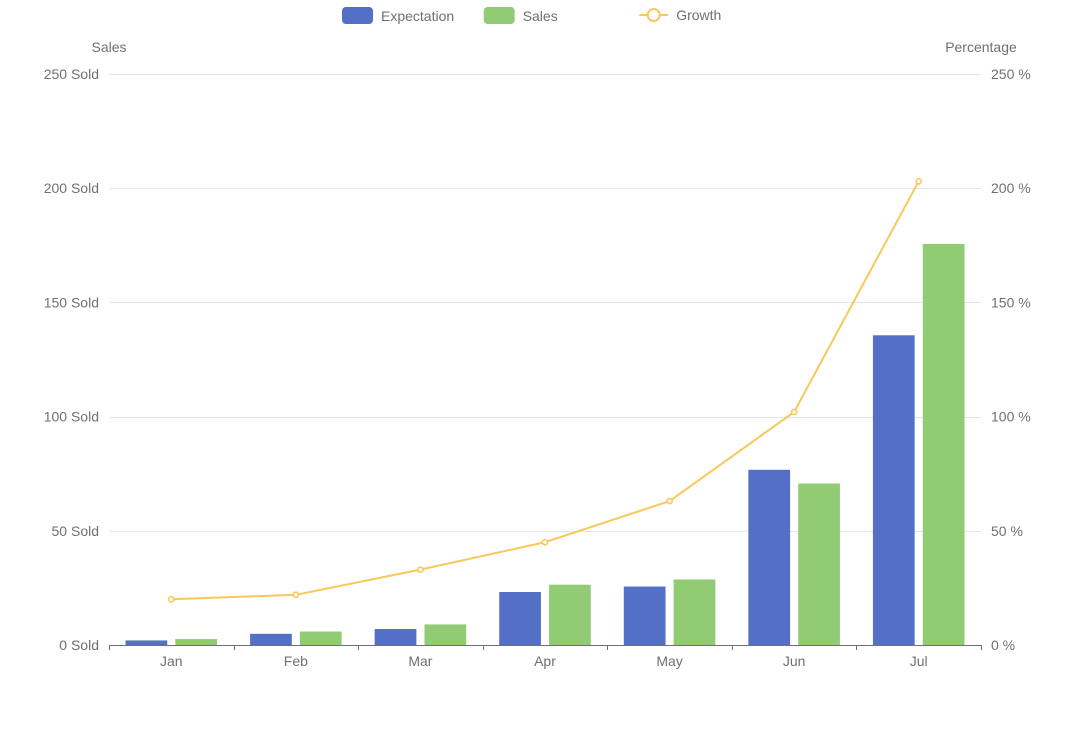 The height and width of the screenshot is (732, 1090). What do you see at coordinates (794, 412) in the screenshot?
I see `point-growth-jun` at bounding box center [794, 412].